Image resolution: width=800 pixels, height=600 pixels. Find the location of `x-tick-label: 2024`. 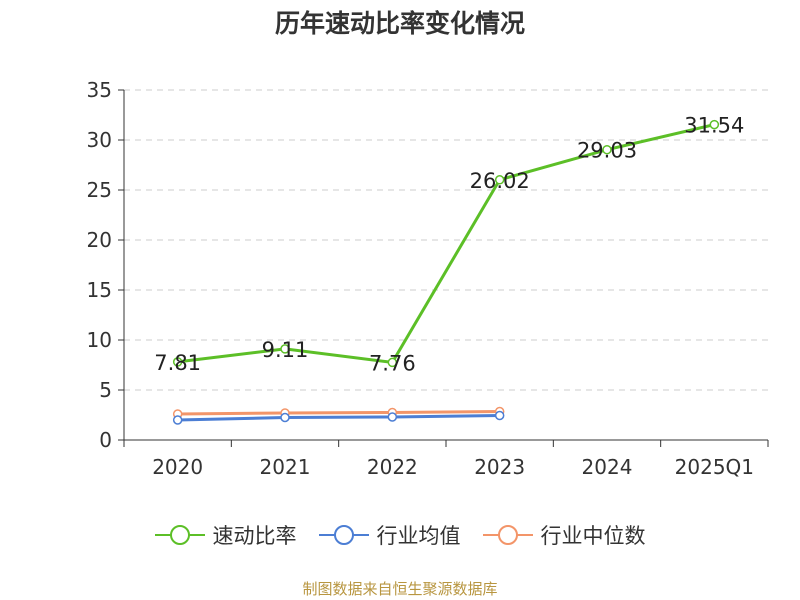

x-tick-label: 2024 is located at coordinates (607, 467).